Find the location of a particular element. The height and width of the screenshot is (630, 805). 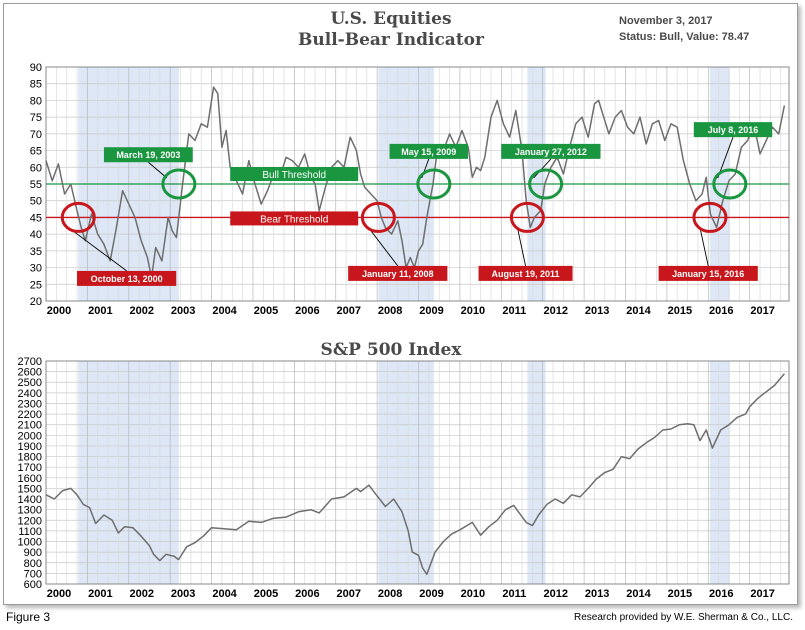

y-tick-label: 900 is located at coordinates (33, 553).